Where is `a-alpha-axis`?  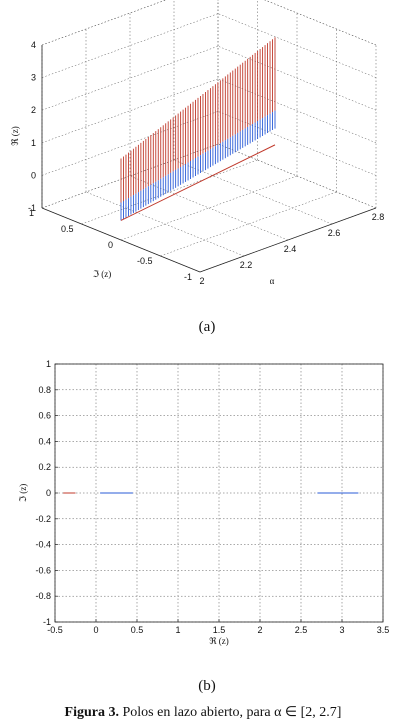 a-alpha-axis is located at coordinates (288, 240).